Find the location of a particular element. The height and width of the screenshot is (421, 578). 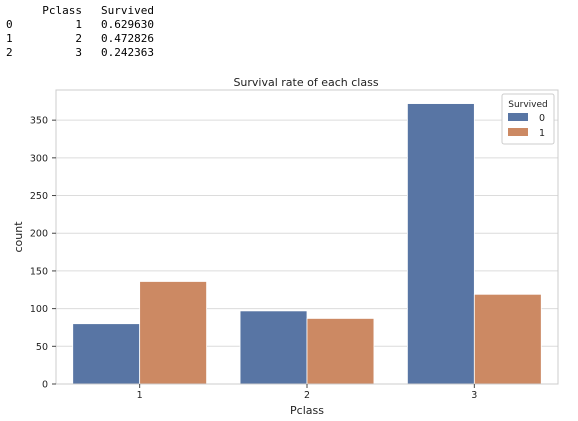

y-tick-label: 100 is located at coordinates (39, 309).